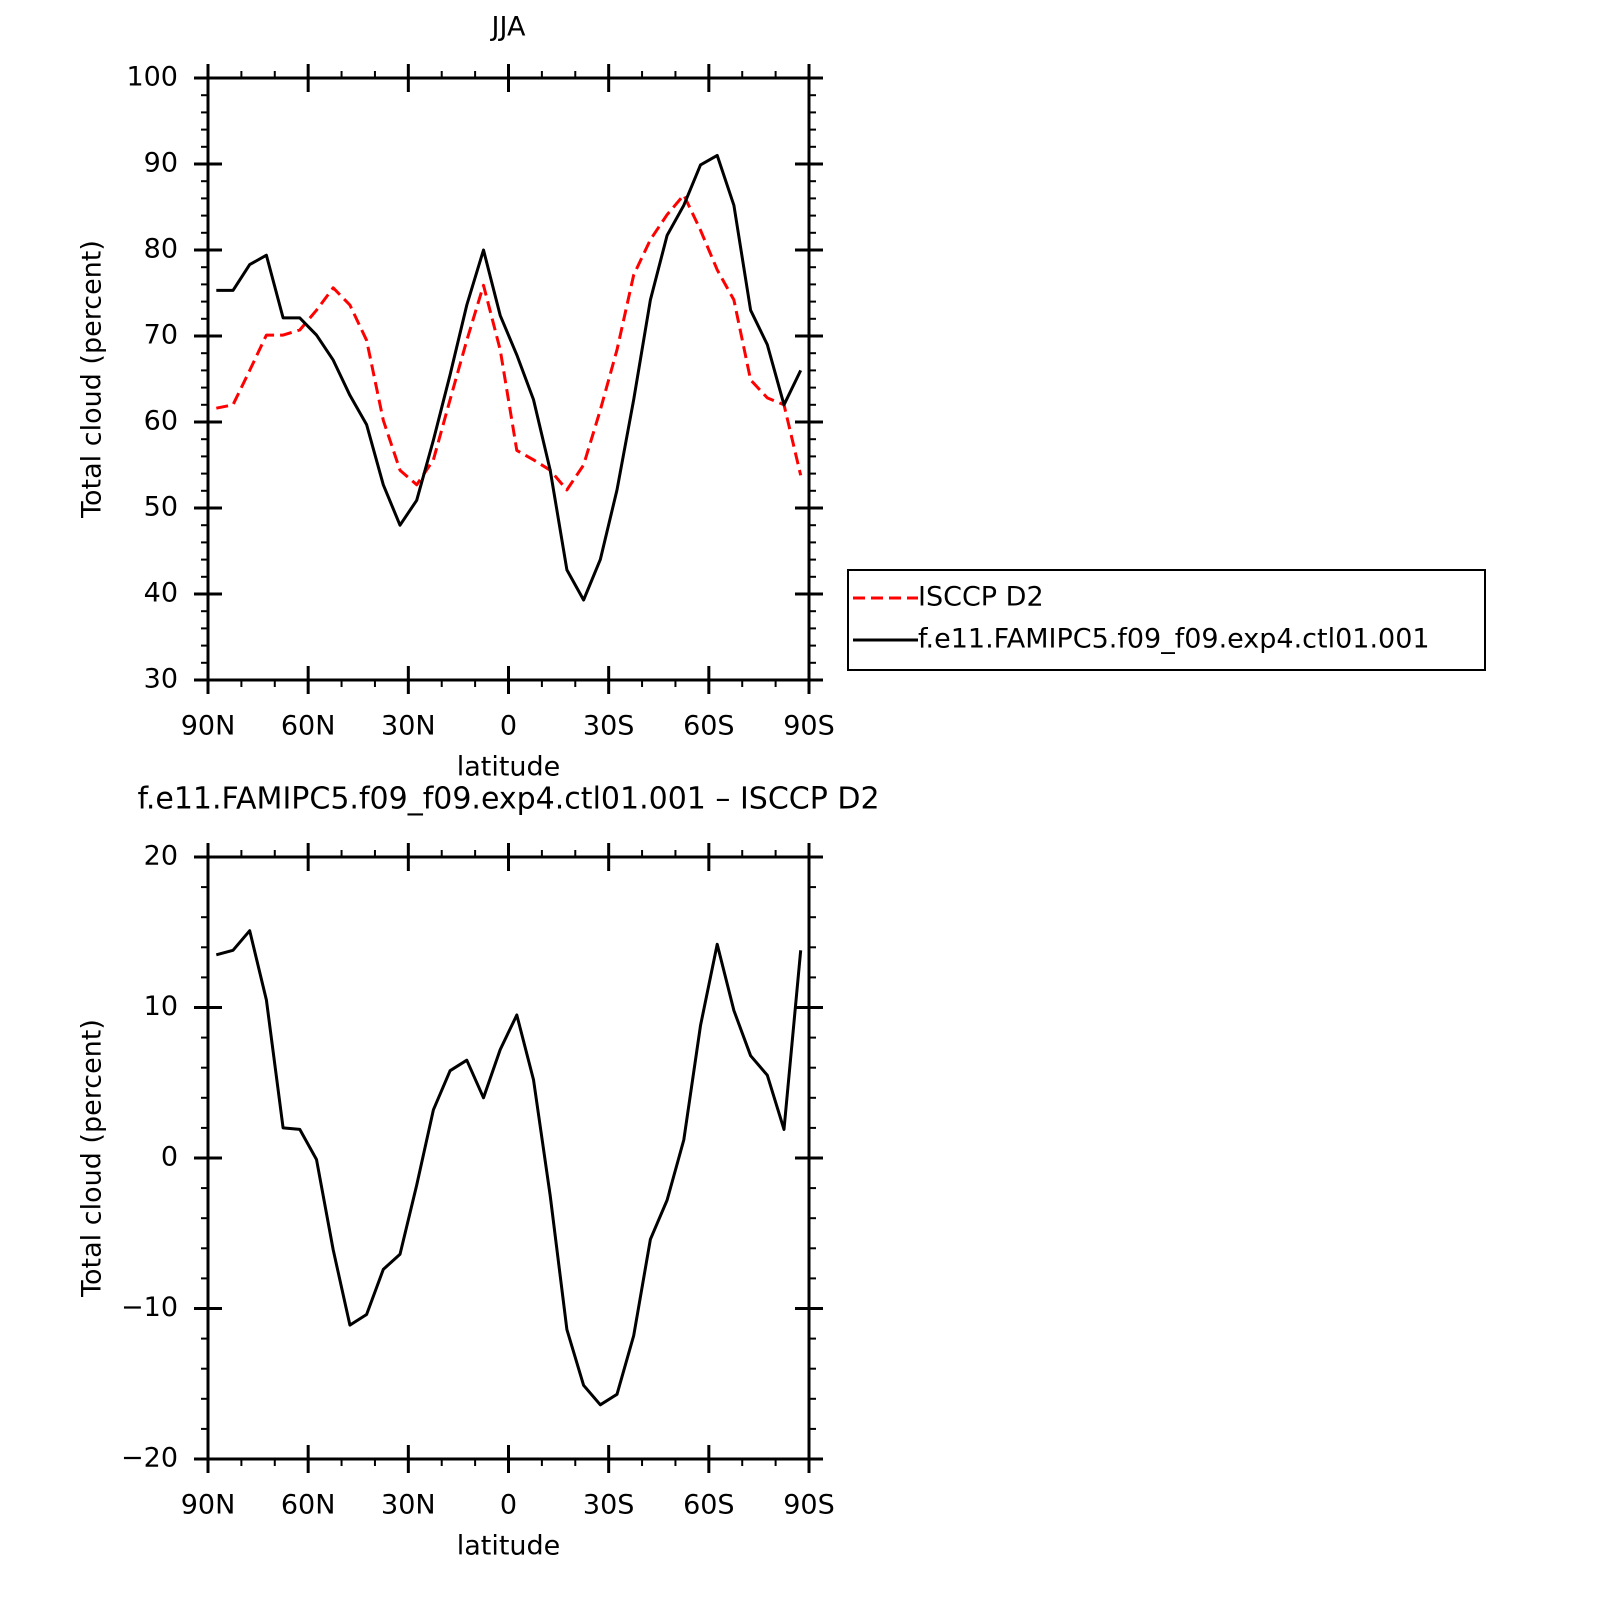 This screenshot has height=1619, width=1616. Describe the element at coordinates (508, 27) in the screenshot. I see `chart-title: JJA` at that location.